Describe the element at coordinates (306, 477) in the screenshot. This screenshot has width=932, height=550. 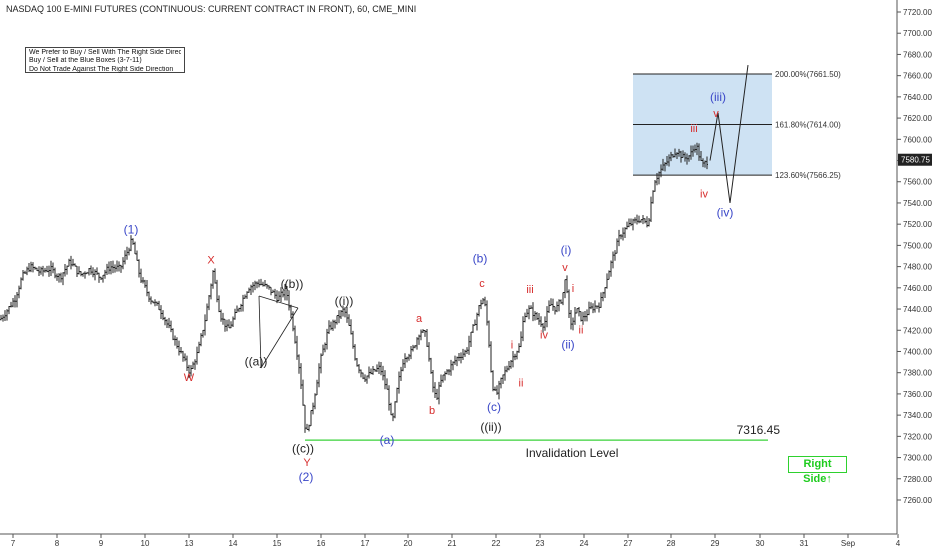
I see `wave-label: (2)` at that location.